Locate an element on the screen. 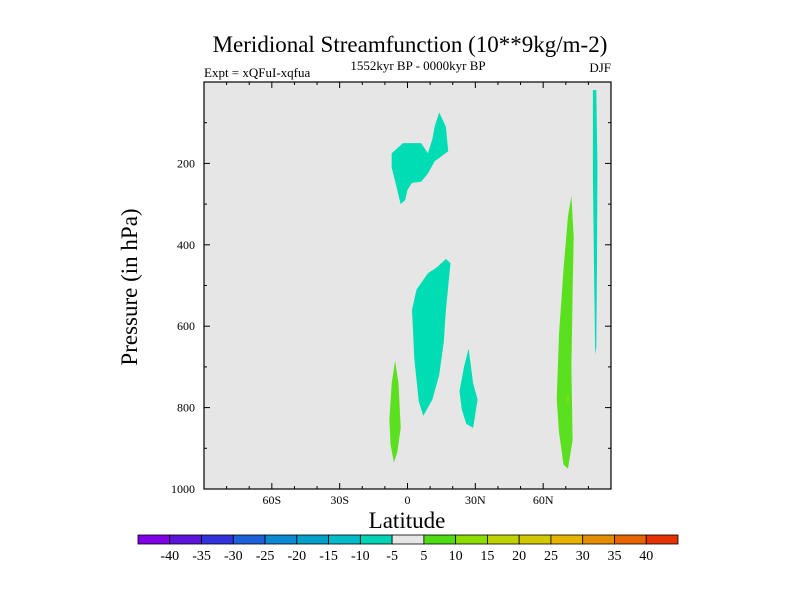 This screenshot has height=600, width=800. colorbar-label: -10 is located at coordinates (360, 556).